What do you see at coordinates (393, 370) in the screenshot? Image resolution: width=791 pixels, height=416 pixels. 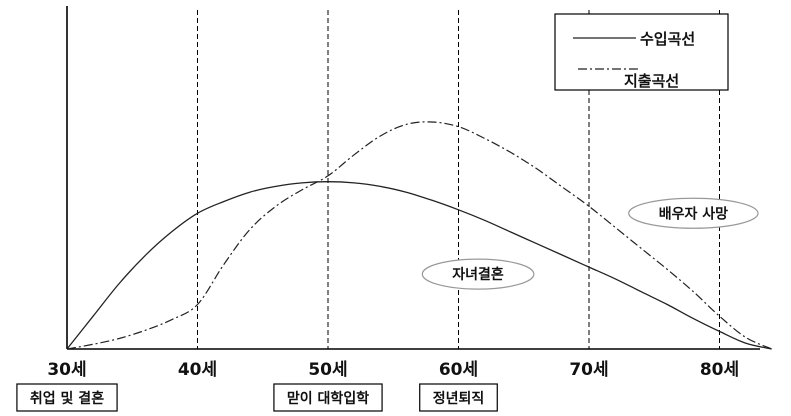 I see `x-tick-labels: 30세 40세 50세 60세 70세 80세` at bounding box center [393, 370].